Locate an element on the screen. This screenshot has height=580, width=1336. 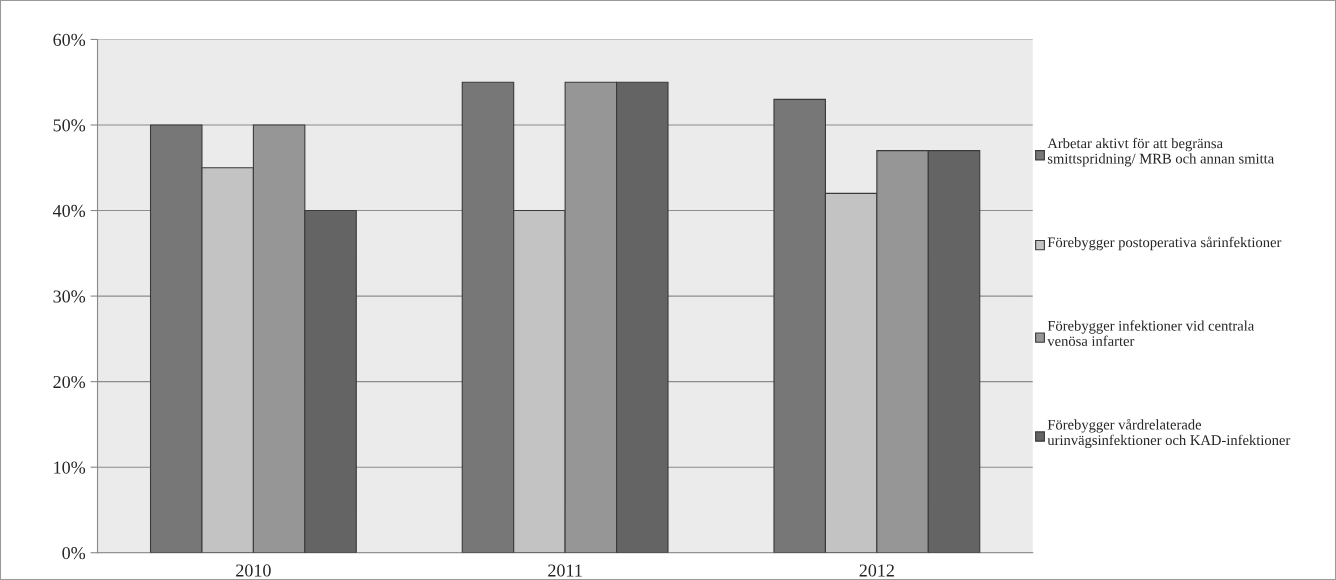
y-tick-label: 50% is located at coordinates (69, 125).